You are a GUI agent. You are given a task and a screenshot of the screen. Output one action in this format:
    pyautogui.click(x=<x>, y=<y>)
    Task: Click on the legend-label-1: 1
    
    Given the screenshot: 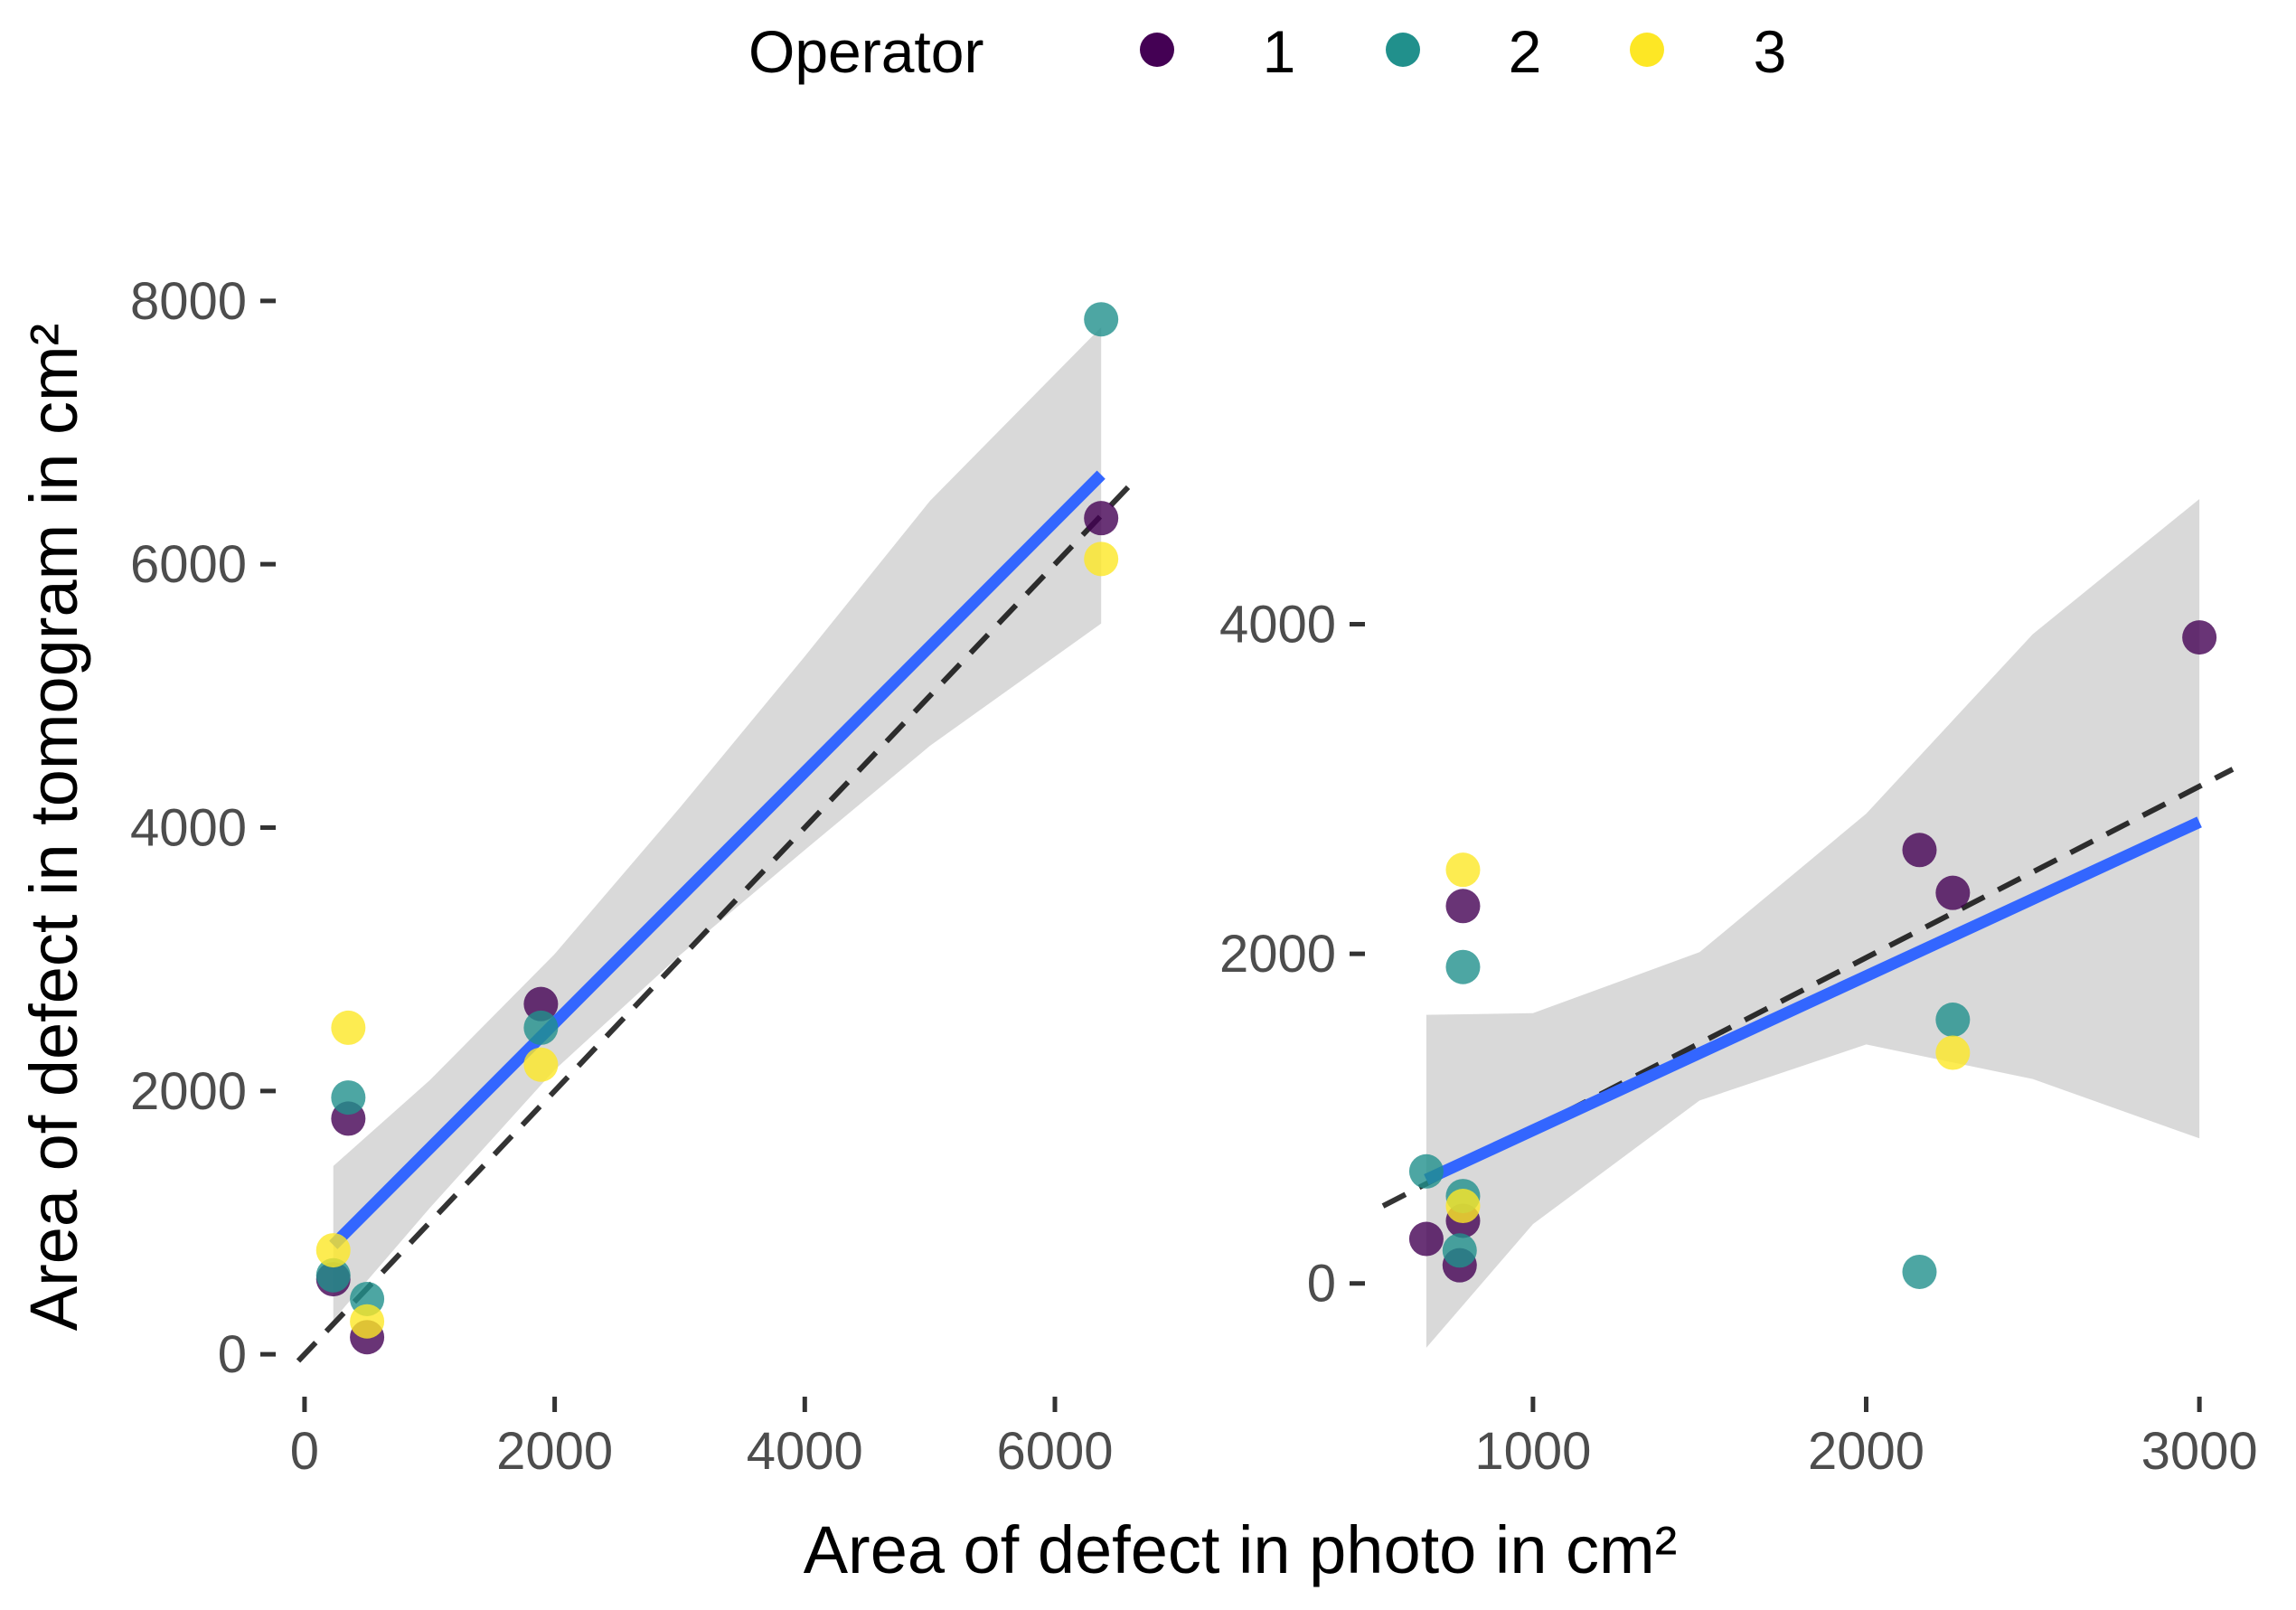 What is the action you would take?
    pyautogui.click(x=1279, y=51)
    